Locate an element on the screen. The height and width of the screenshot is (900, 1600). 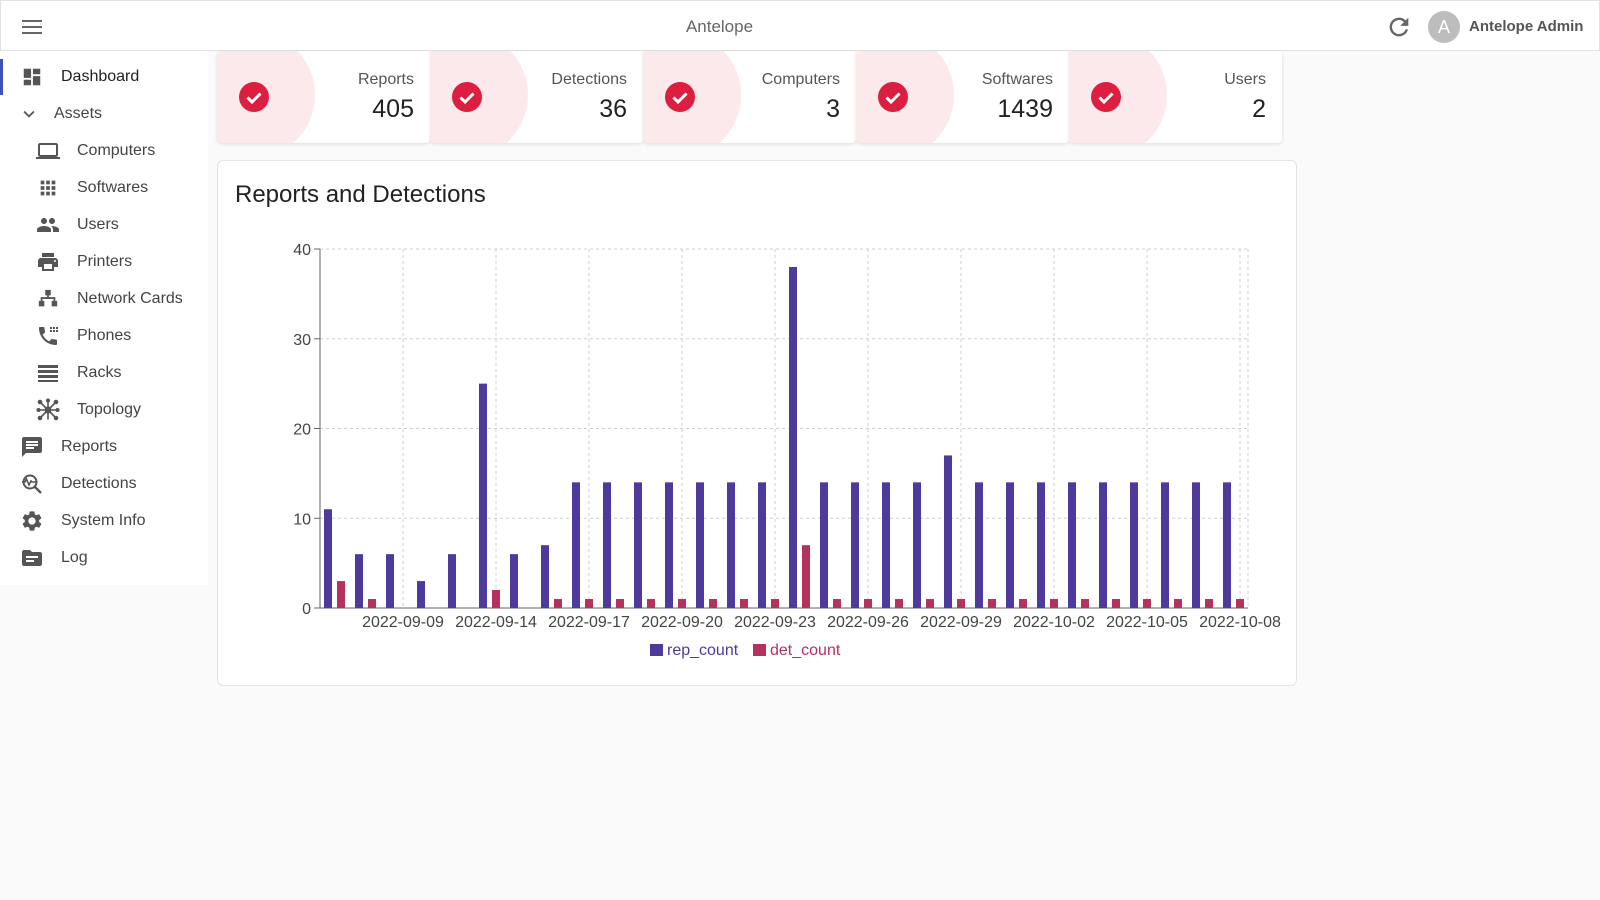
sidebar-item-detections: Detections is located at coordinates (102, 484).